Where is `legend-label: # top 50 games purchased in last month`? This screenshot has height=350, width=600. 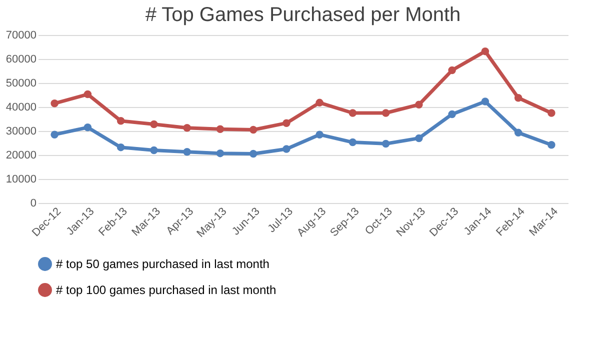
legend-label: # top 50 games purchased in last month is located at coordinates (163, 264).